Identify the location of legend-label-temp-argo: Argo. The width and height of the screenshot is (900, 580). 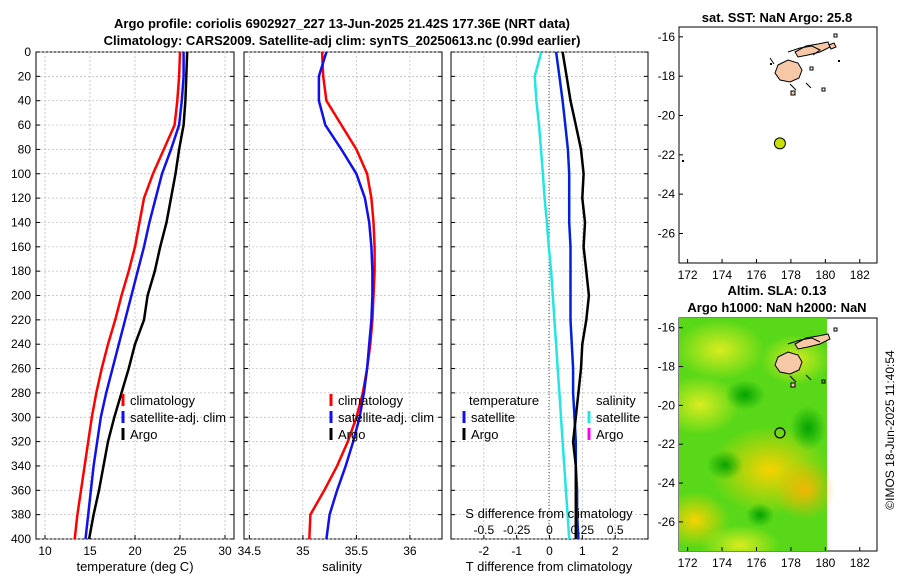
(484, 434).